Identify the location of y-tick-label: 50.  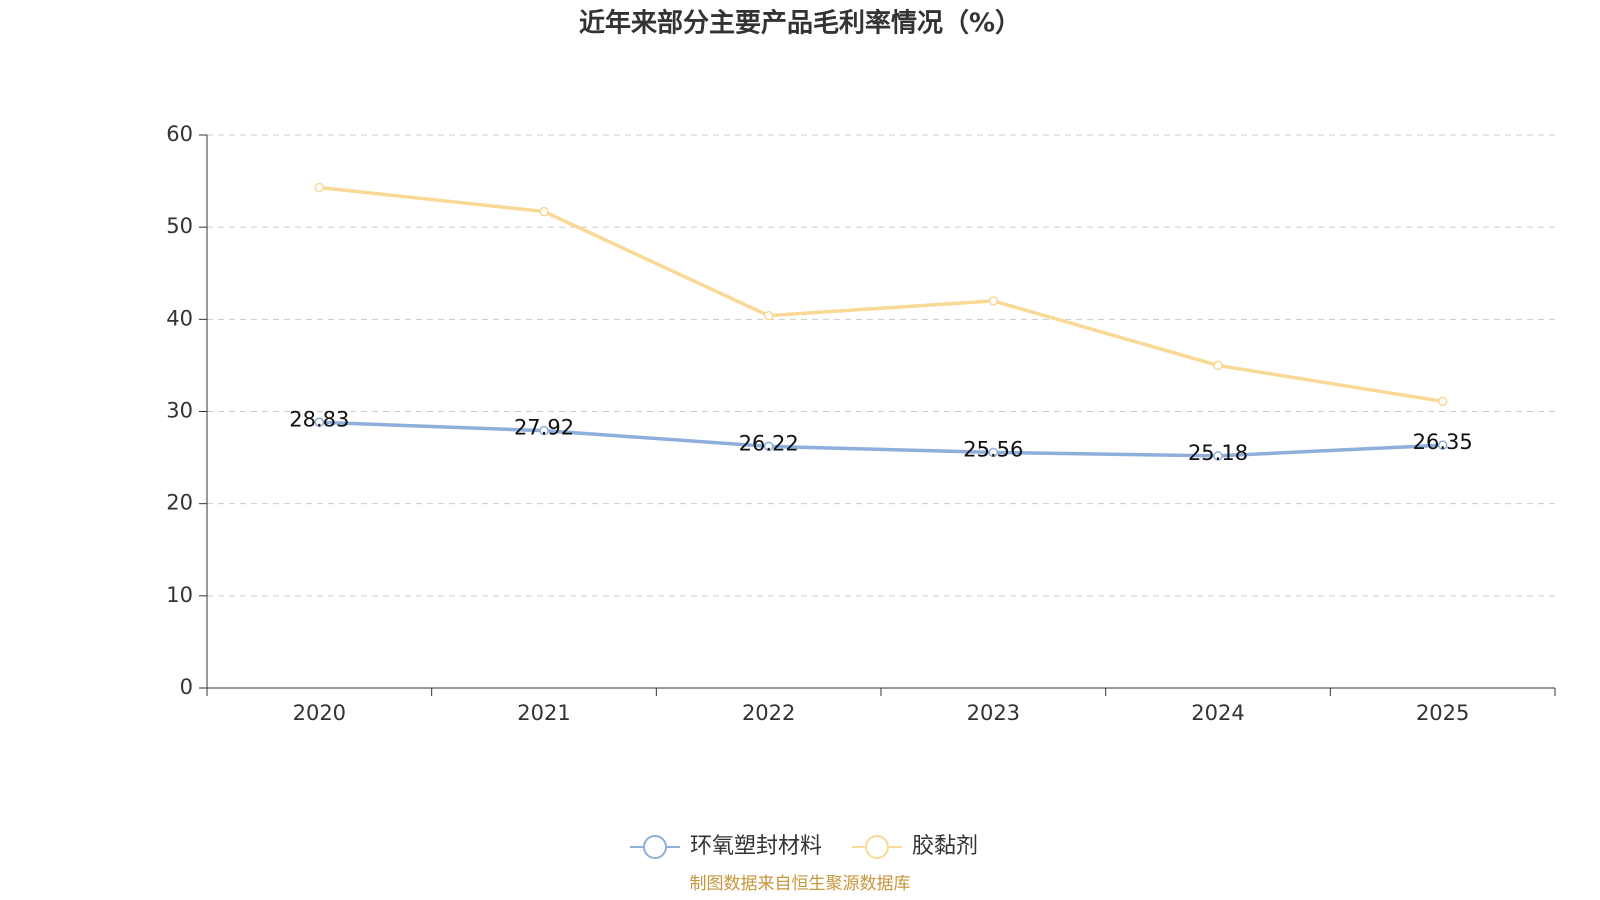
(179, 226).